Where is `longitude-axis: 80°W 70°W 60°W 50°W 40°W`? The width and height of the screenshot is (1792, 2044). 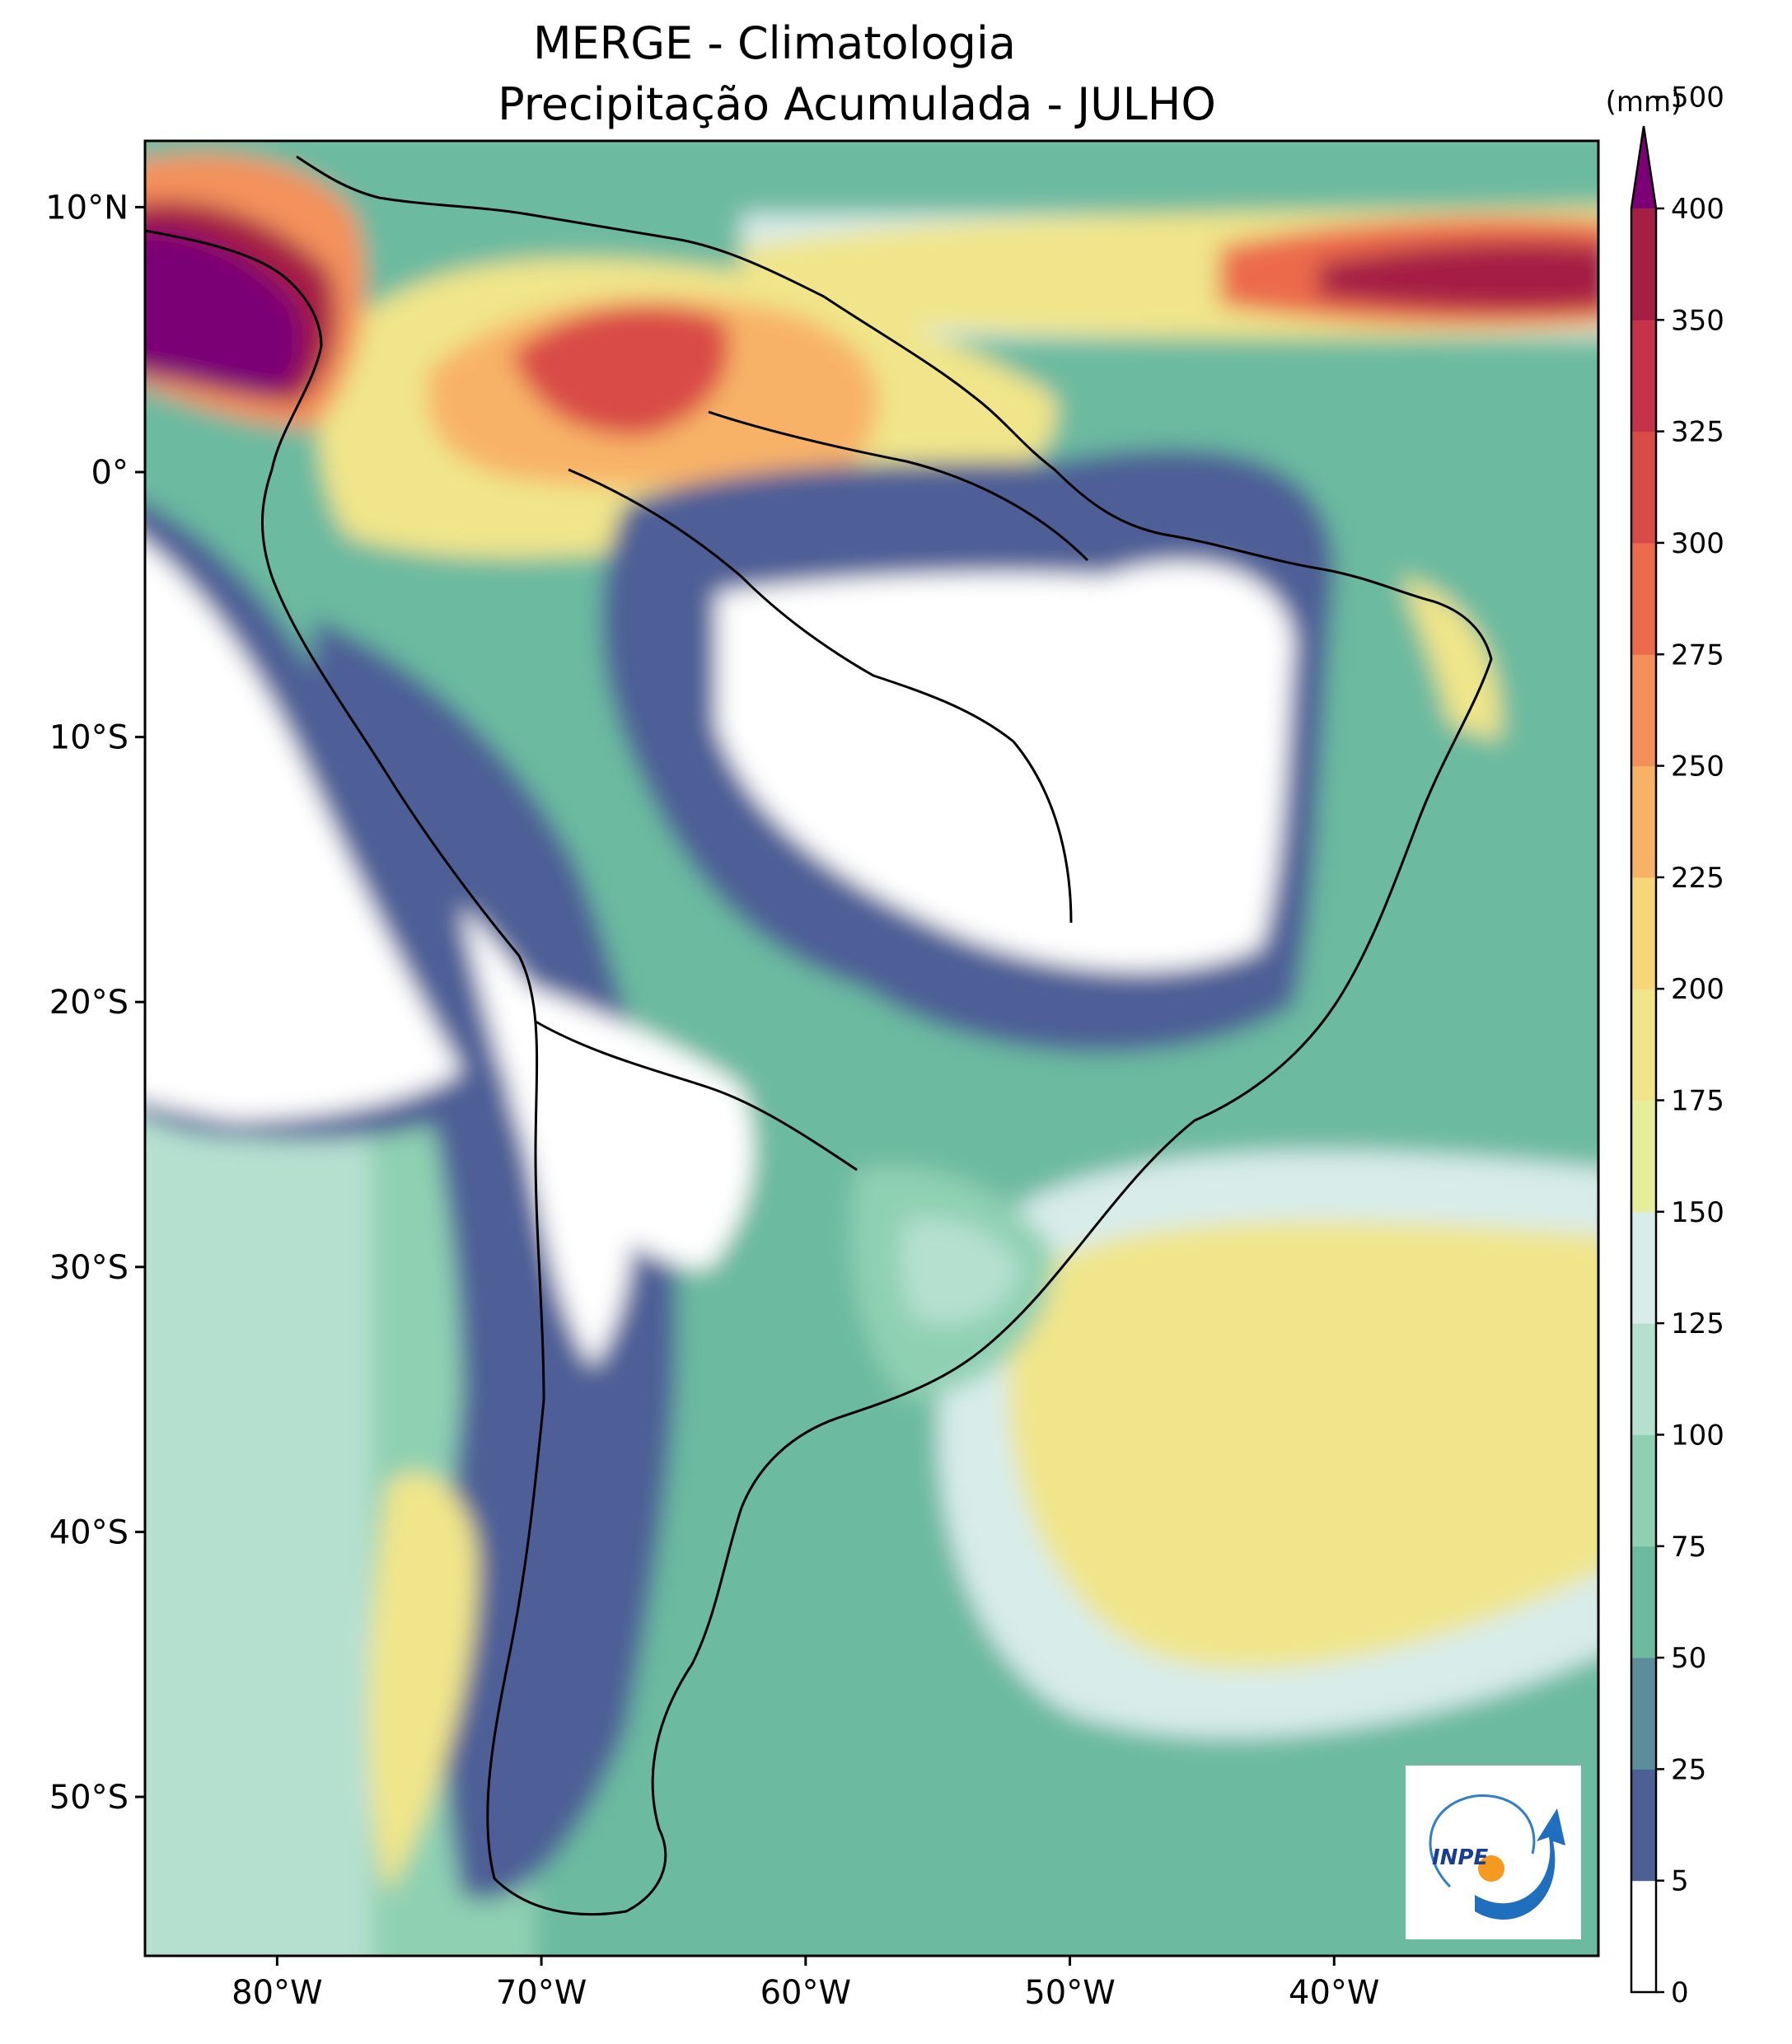 longitude-axis: 80°W 70°W 60°W 50°W 40°W is located at coordinates (806, 1984).